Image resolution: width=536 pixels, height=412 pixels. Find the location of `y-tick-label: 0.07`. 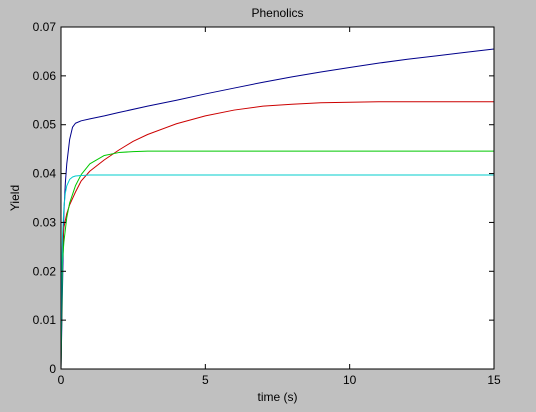

y-tick-label: 0.07 is located at coordinates (45, 27).